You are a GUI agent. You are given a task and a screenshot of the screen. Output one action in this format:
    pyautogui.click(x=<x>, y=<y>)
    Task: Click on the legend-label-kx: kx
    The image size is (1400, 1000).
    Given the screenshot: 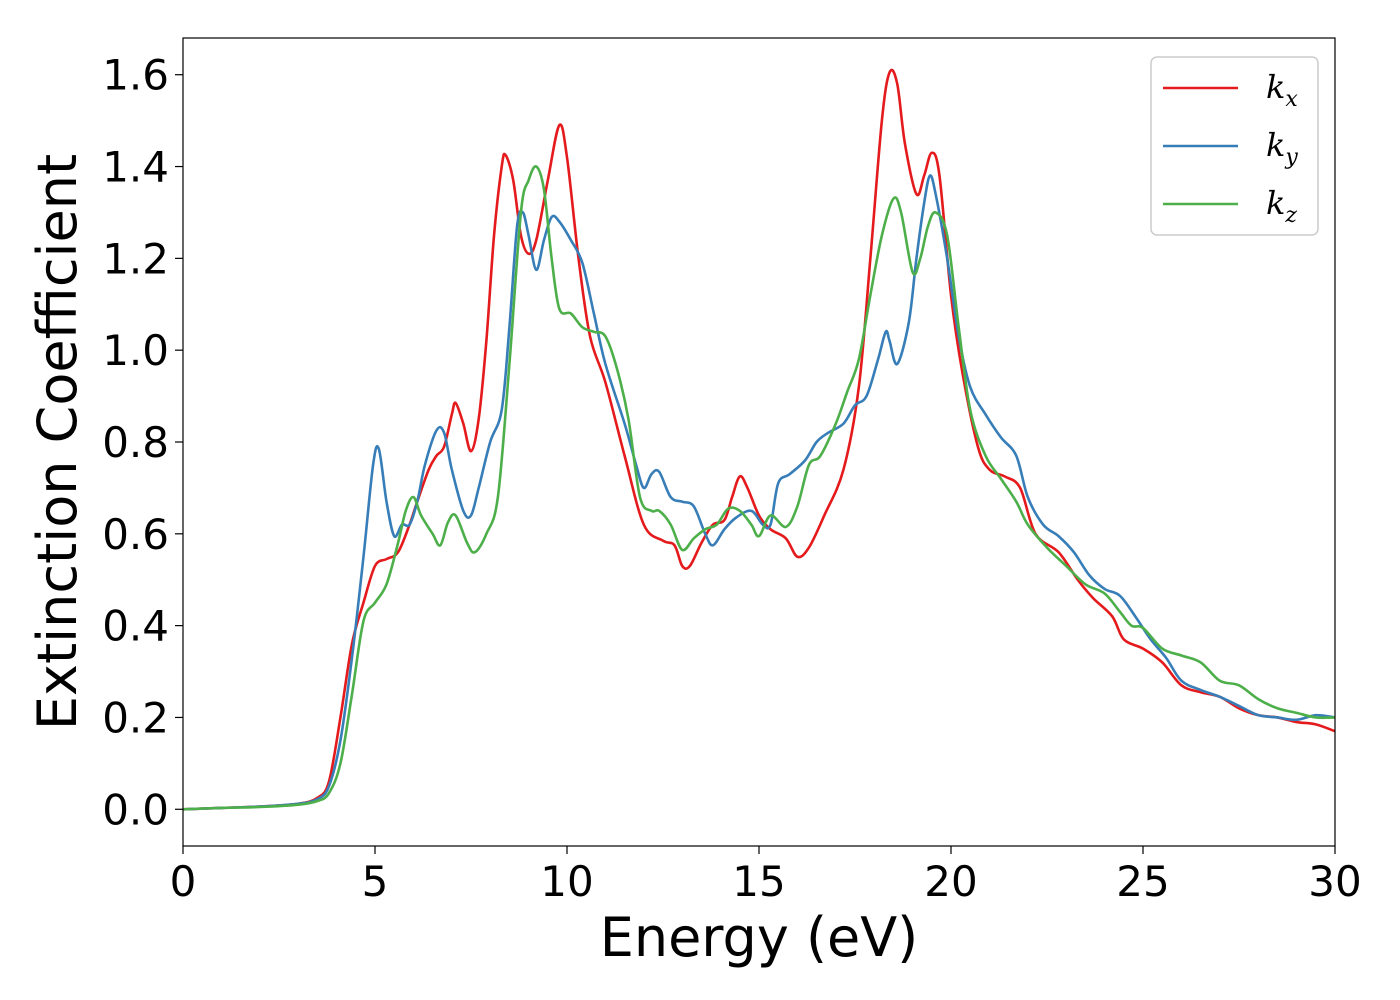 What is the action you would take?
    pyautogui.click(x=1282, y=90)
    